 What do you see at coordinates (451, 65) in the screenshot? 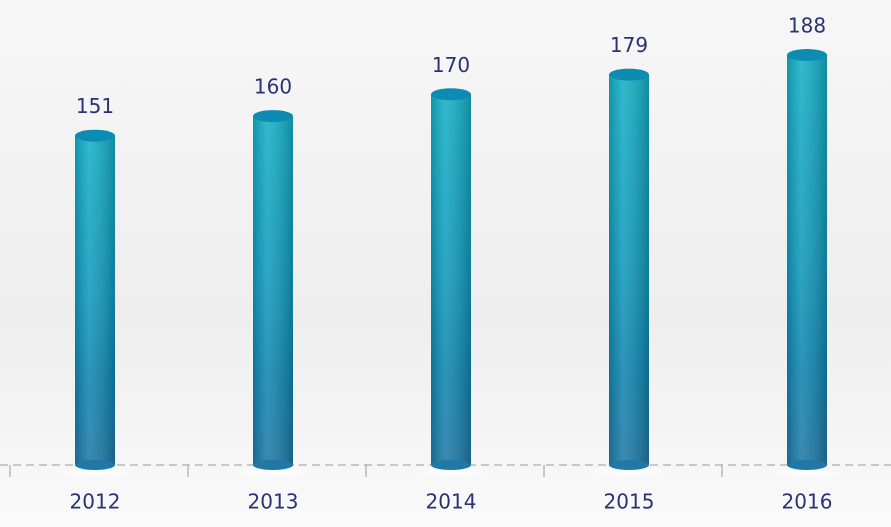
I see `value-label: 170` at bounding box center [451, 65].